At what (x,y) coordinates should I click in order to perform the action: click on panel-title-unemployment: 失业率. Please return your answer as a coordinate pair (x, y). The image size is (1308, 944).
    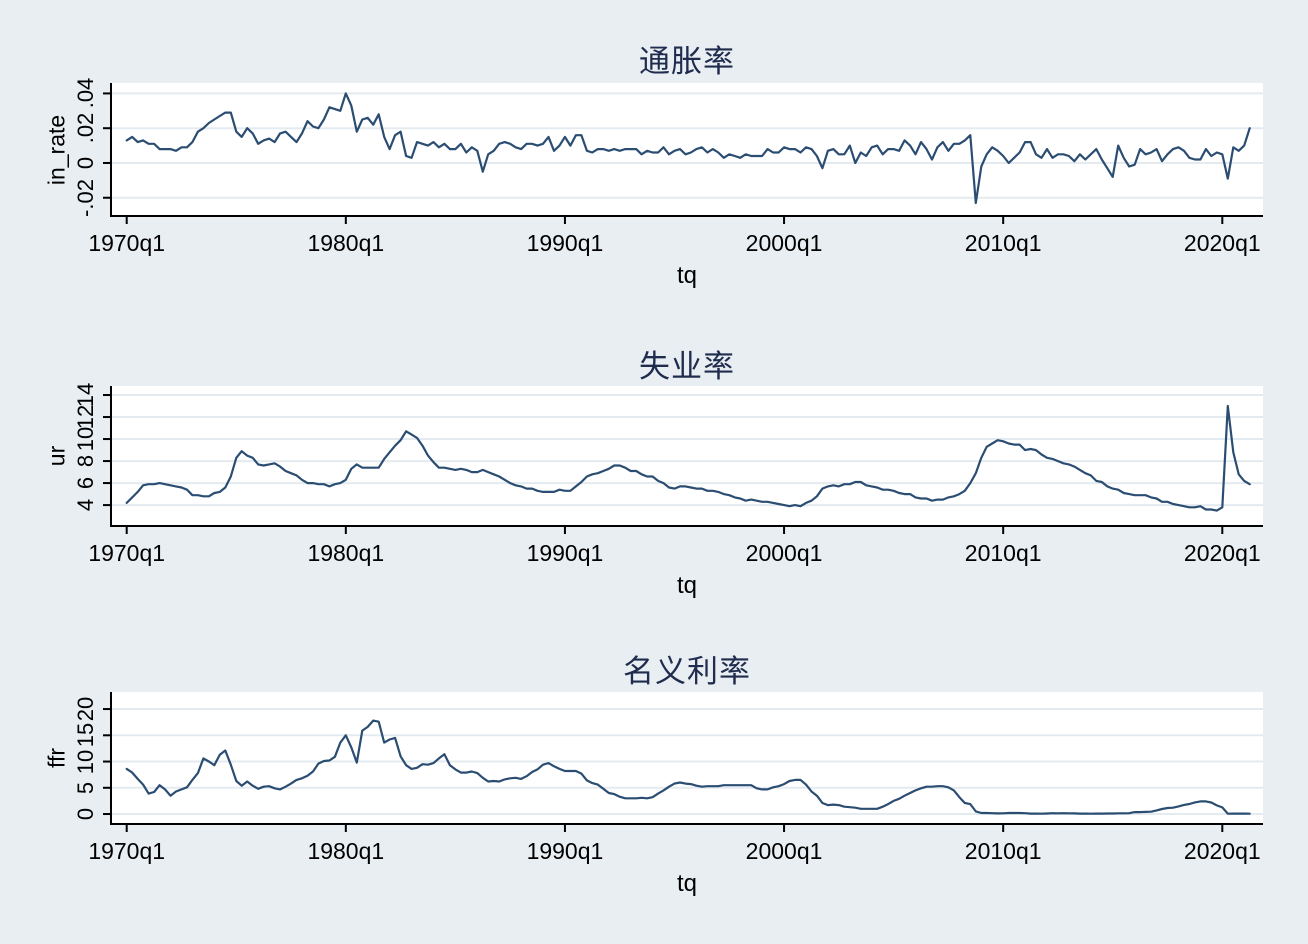
    Looking at the image, I should click on (687, 366).